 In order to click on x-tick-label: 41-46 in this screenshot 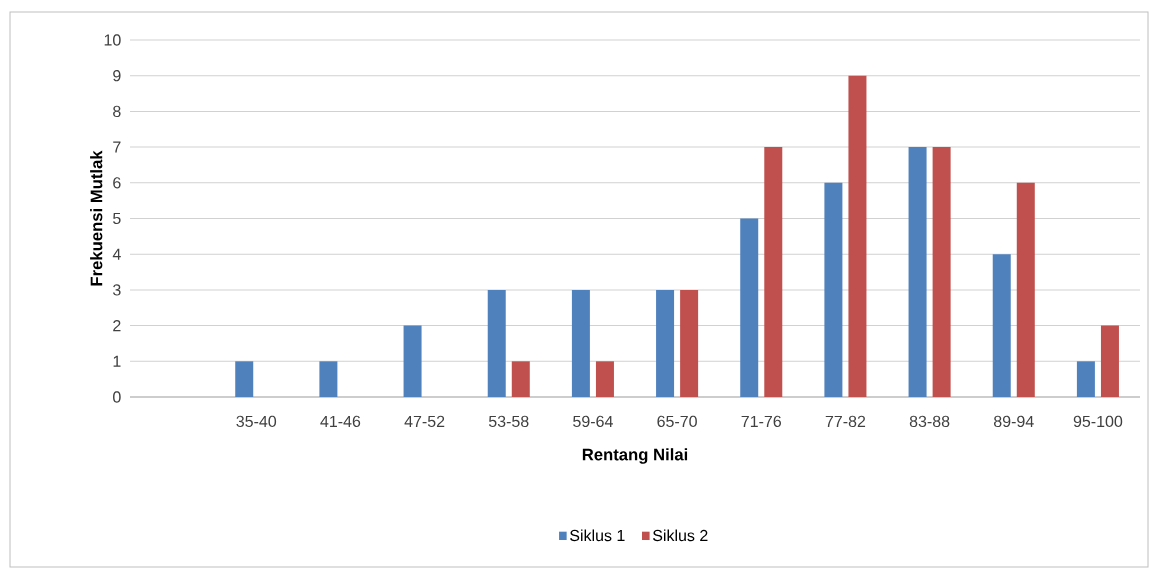, I will do `click(340, 421)`.